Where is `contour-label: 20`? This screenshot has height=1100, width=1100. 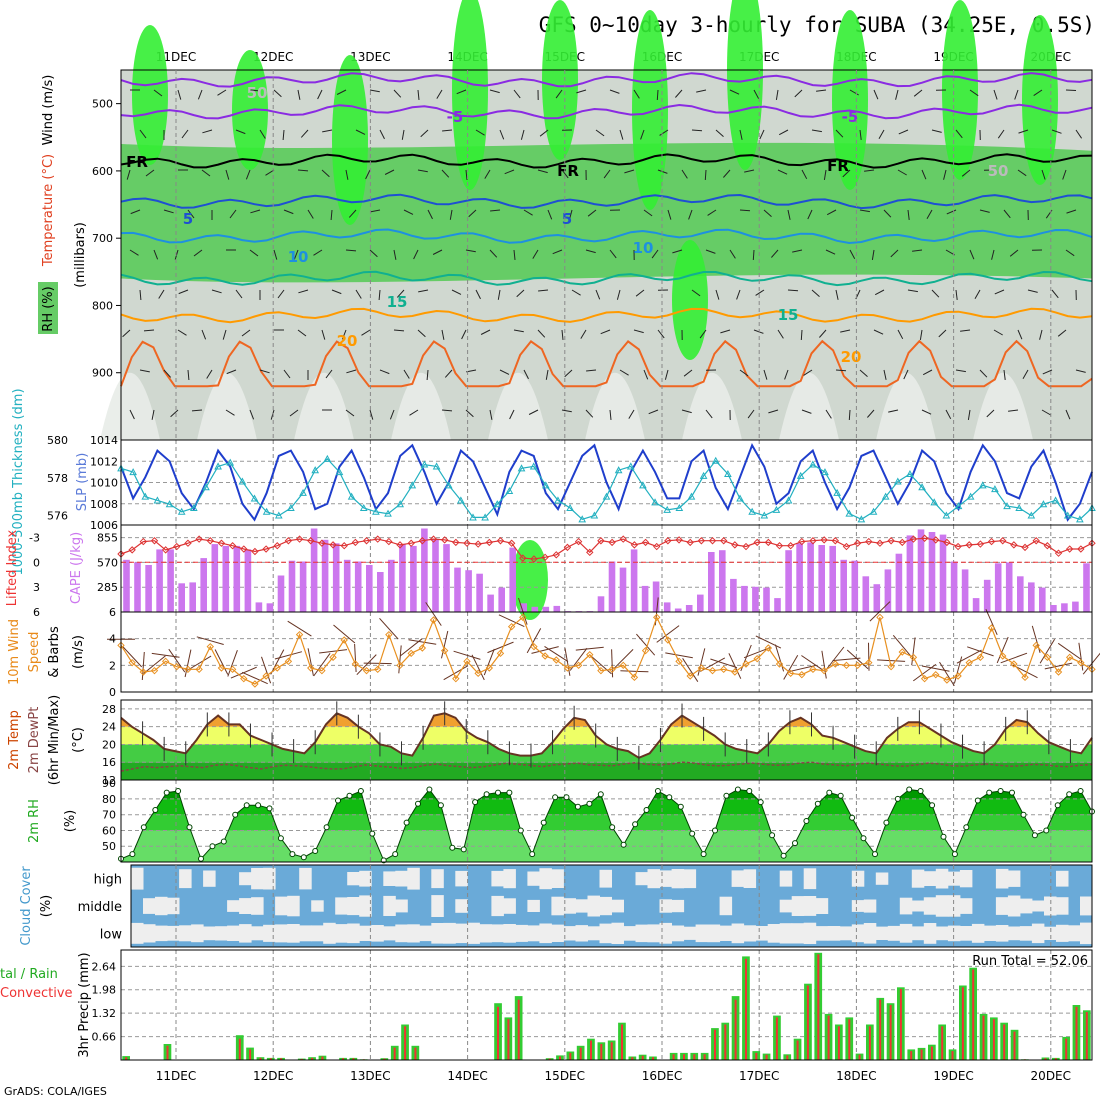
contour-label: 20 is located at coordinates (851, 357).